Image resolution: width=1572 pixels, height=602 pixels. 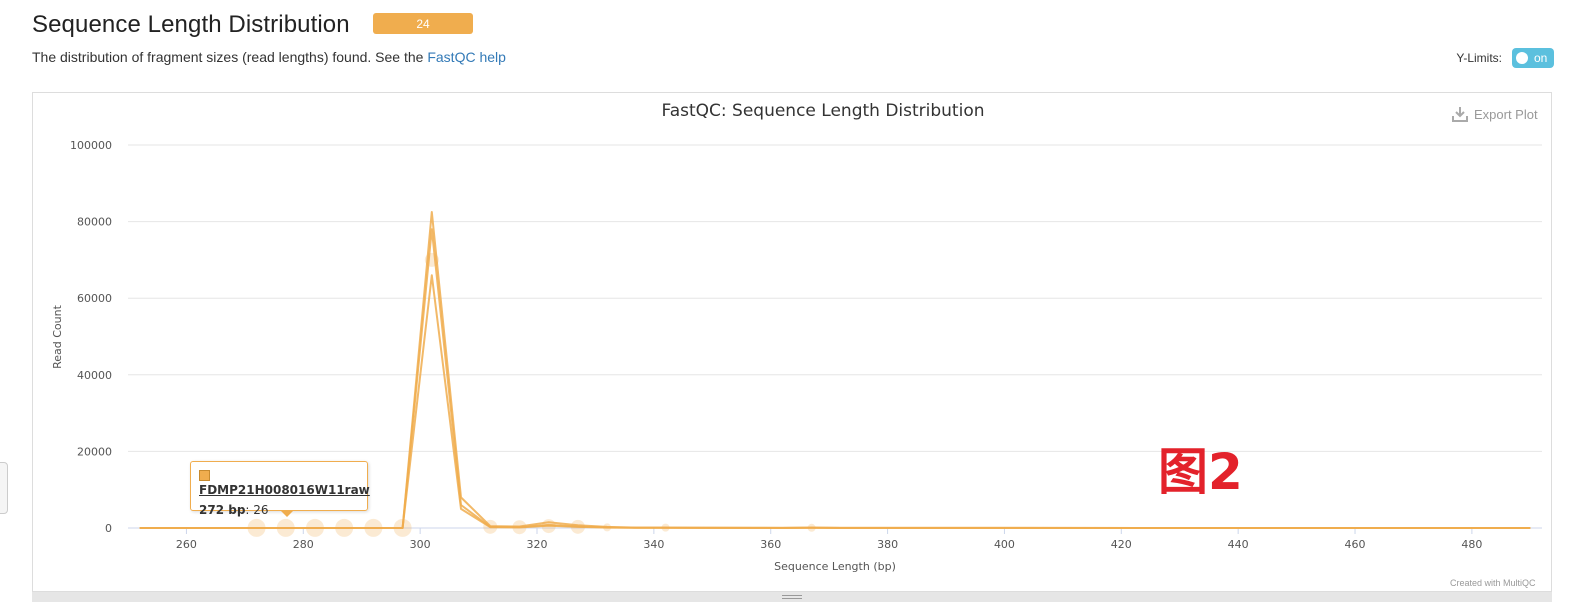 I want to click on side-collapse-tab, so click(x=4, y=488).